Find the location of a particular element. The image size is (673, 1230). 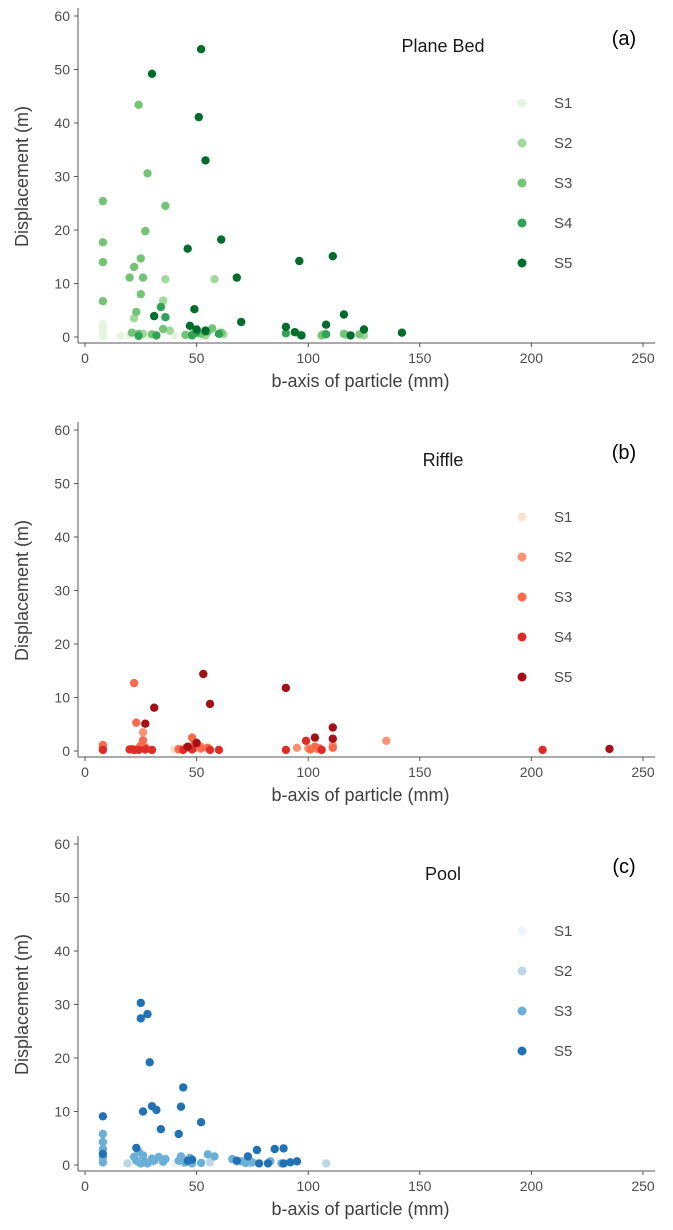

series-S4 is located at coordinates (322, 745).